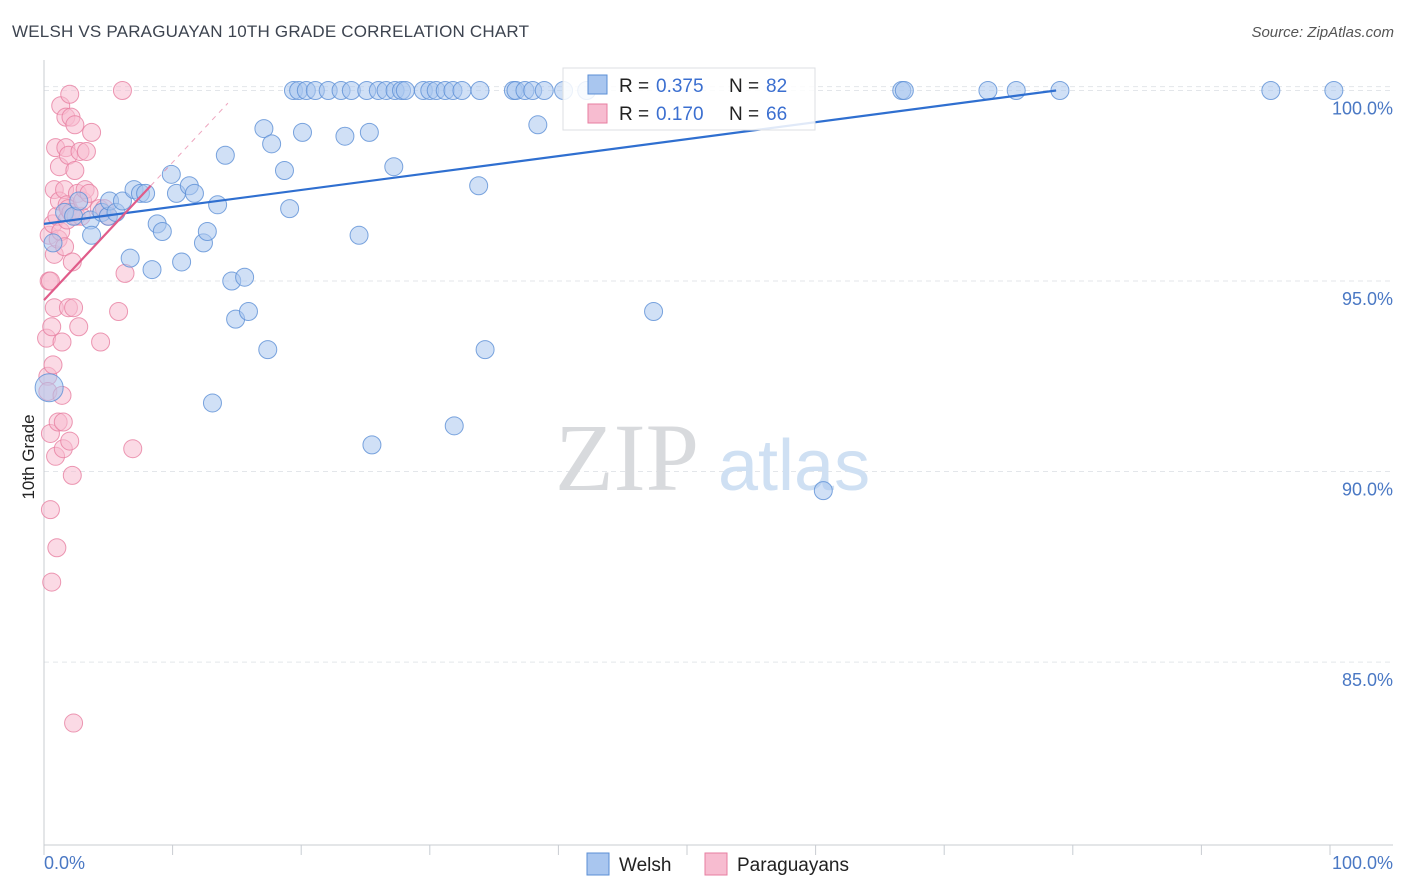 This screenshot has width=1406, height=892. I want to click on legend-welsh-r-label: R =, so click(634, 86).